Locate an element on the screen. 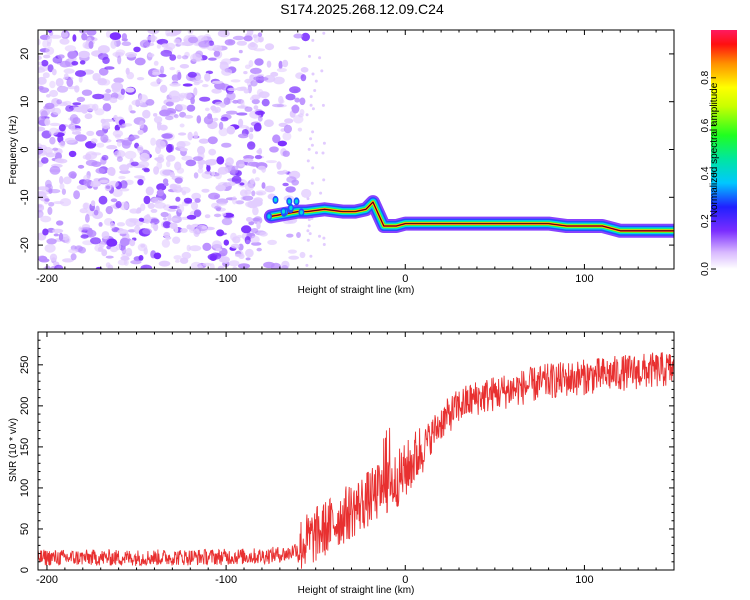  y-tick-label: 0 is located at coordinates (25, 570).